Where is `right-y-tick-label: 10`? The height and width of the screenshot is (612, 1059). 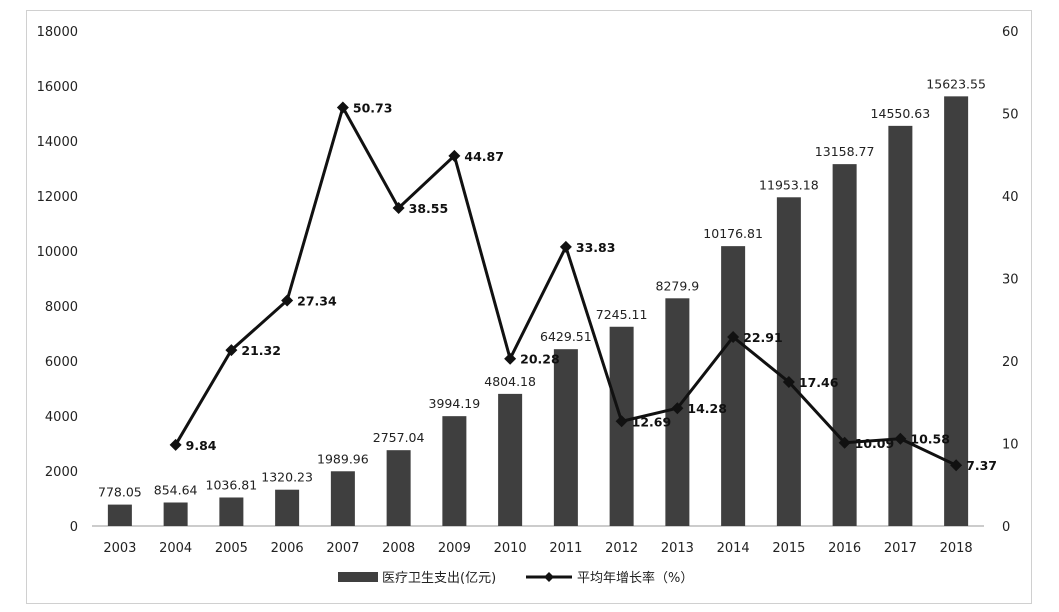 right-y-tick-label: 10 is located at coordinates (1010, 445).